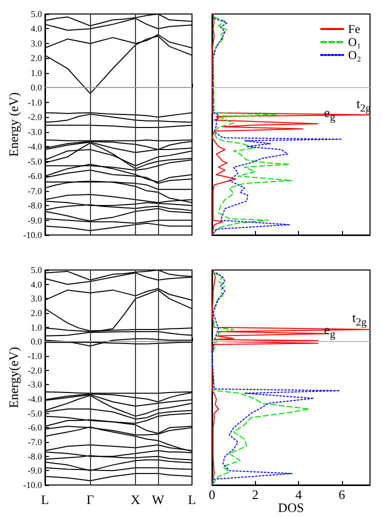 The image size is (382, 517). I want to click on x-tick-label: X, so click(135, 499).